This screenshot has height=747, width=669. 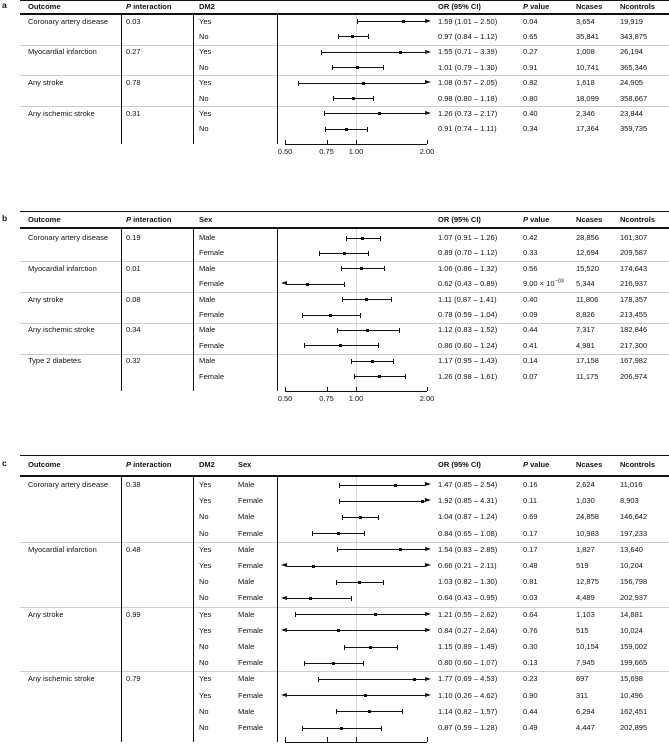 I want to click on panel-label: a, so click(x=4, y=5).